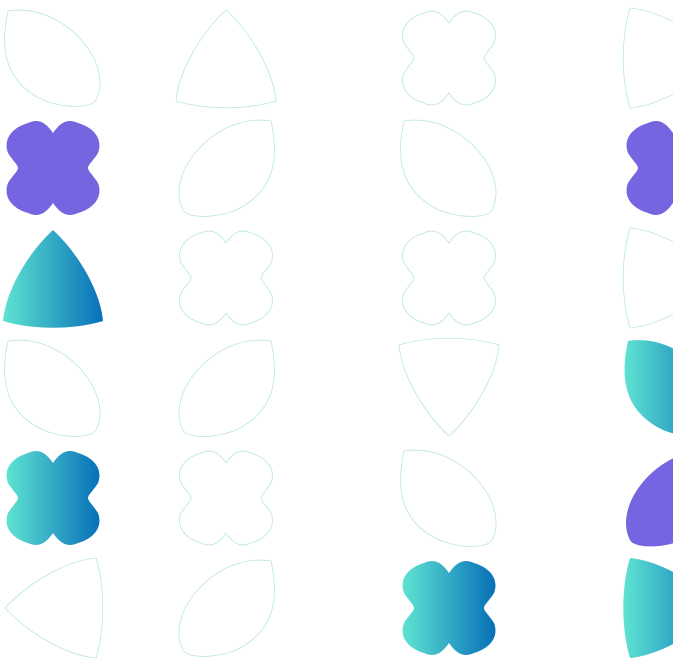  What do you see at coordinates (54, 608) in the screenshot?
I see `tri-left-shape` at bounding box center [54, 608].